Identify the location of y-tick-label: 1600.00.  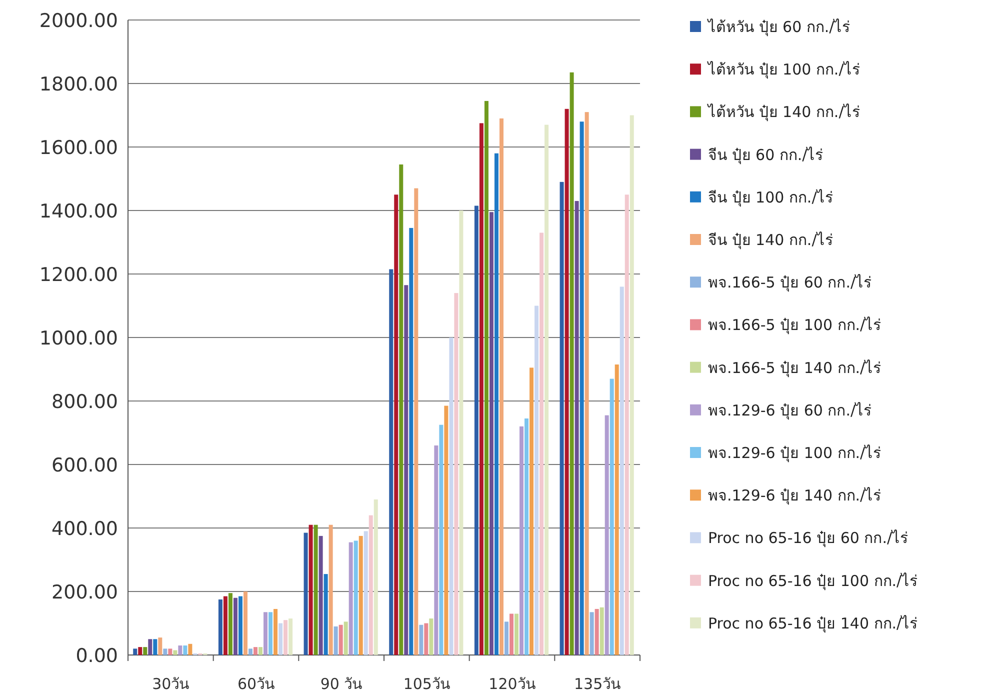
(78, 148).